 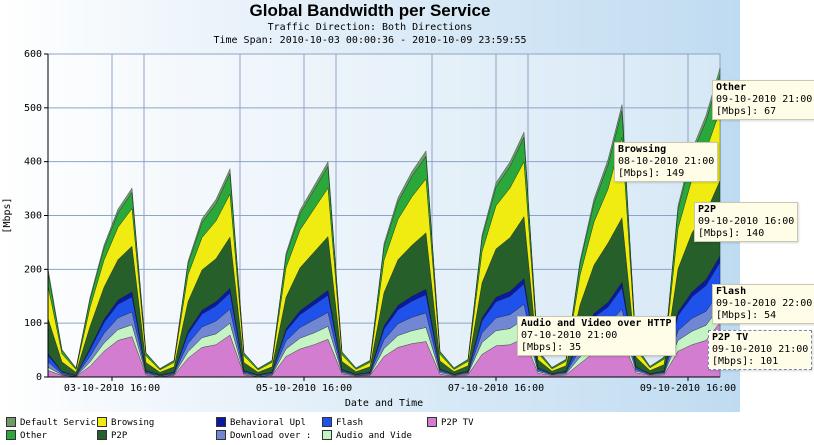 I want to click on legend-item-download-over-http: Download over :, so click(x=263, y=436).